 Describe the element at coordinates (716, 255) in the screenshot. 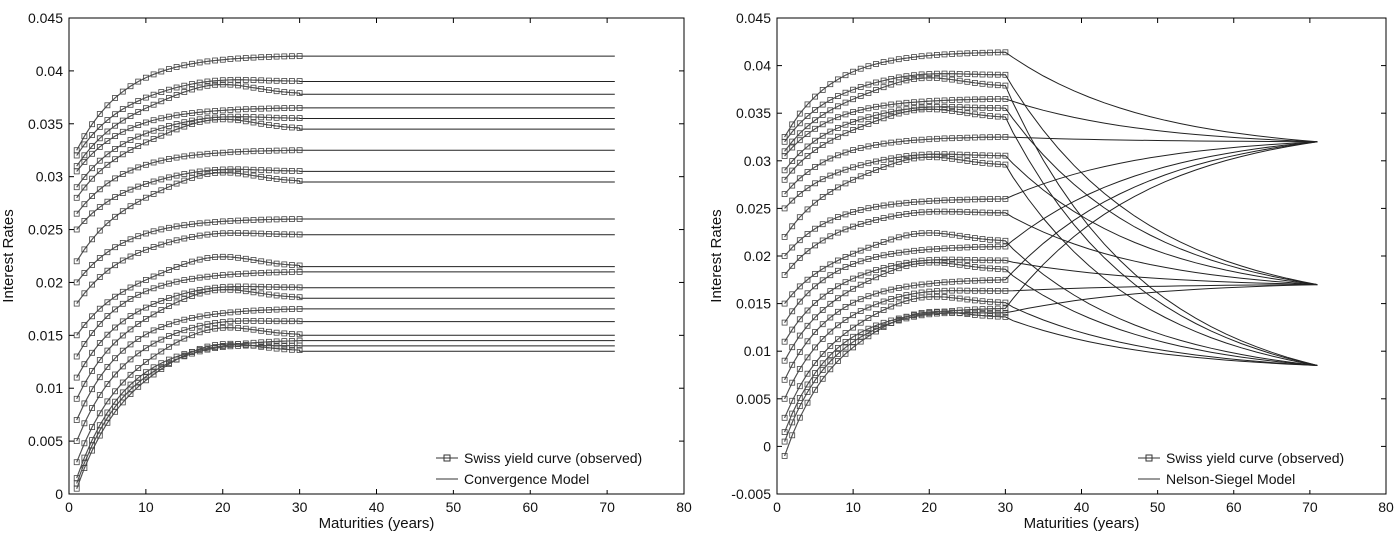

I see `y-axis-label-right: Interest Rates` at that location.